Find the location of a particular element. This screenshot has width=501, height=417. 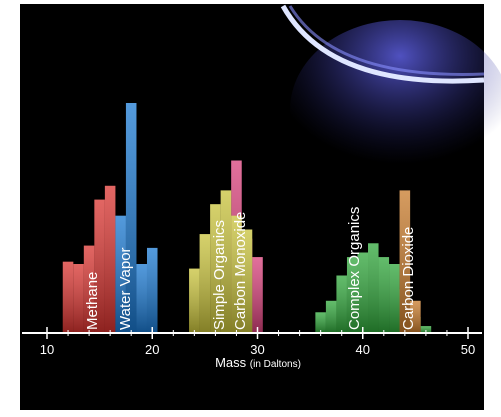

moon-limb is located at coordinates (382, 44).